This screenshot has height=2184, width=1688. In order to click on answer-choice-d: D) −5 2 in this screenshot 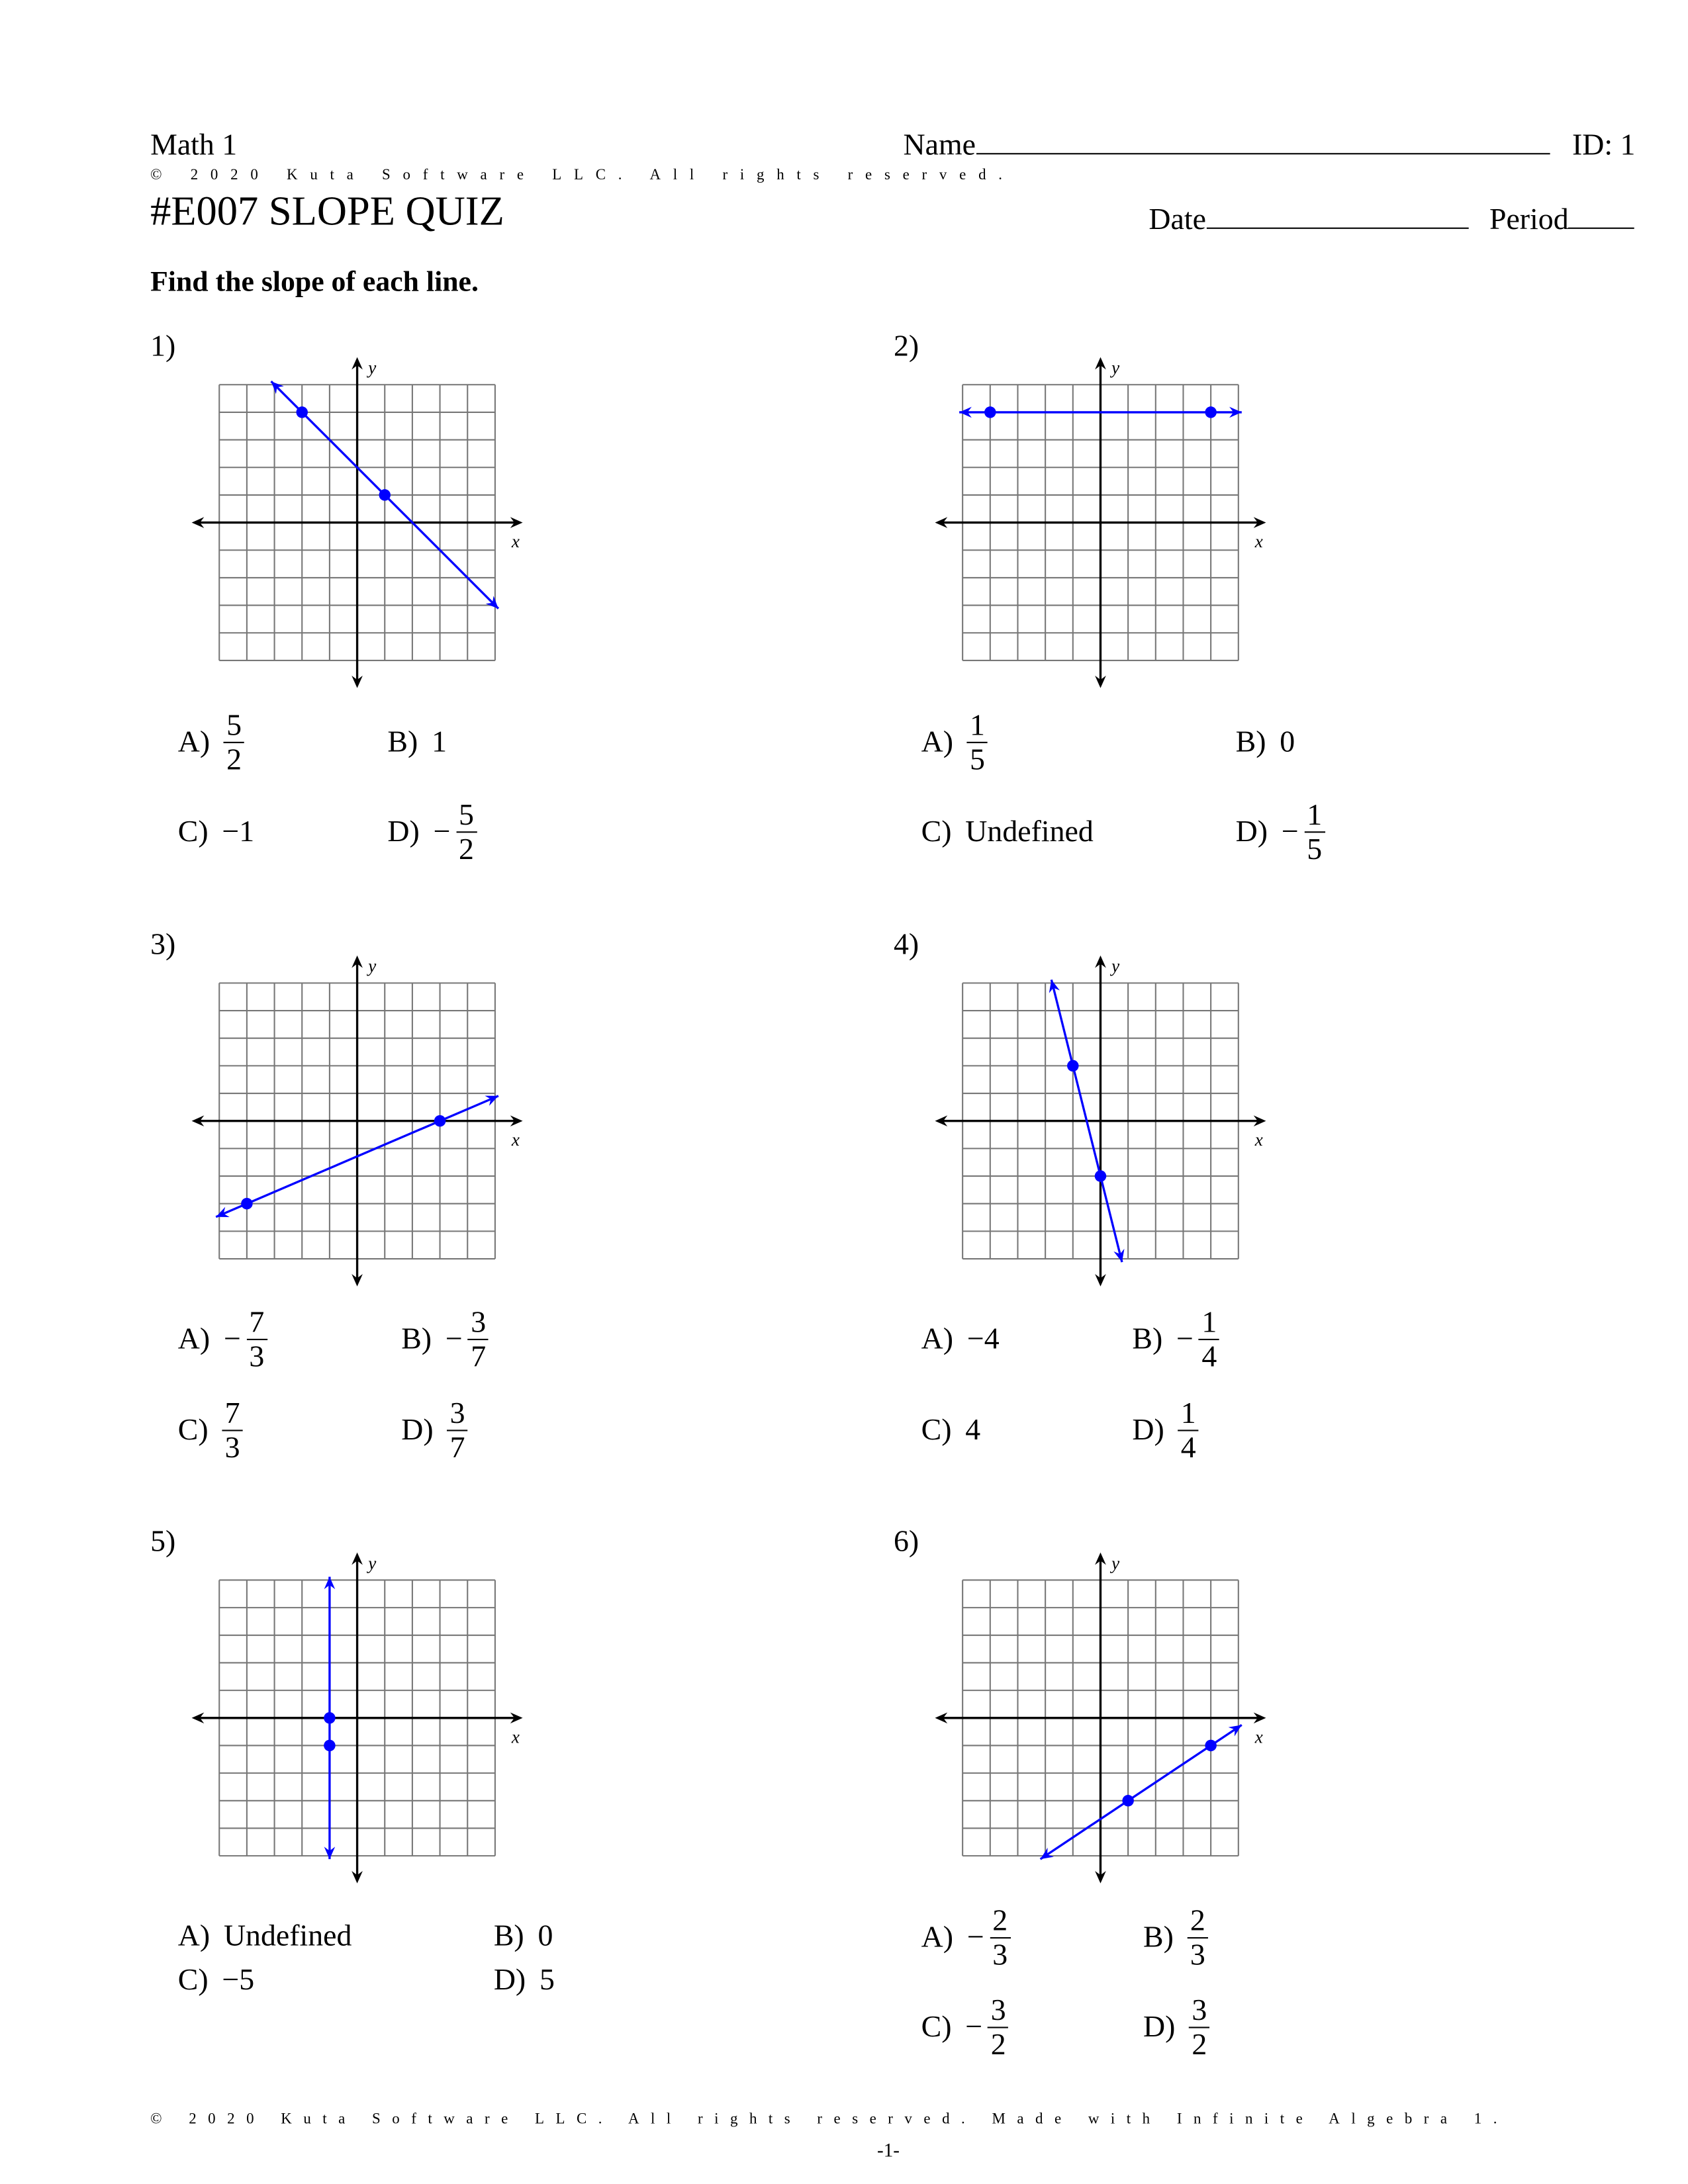, I will do `click(432, 832)`.